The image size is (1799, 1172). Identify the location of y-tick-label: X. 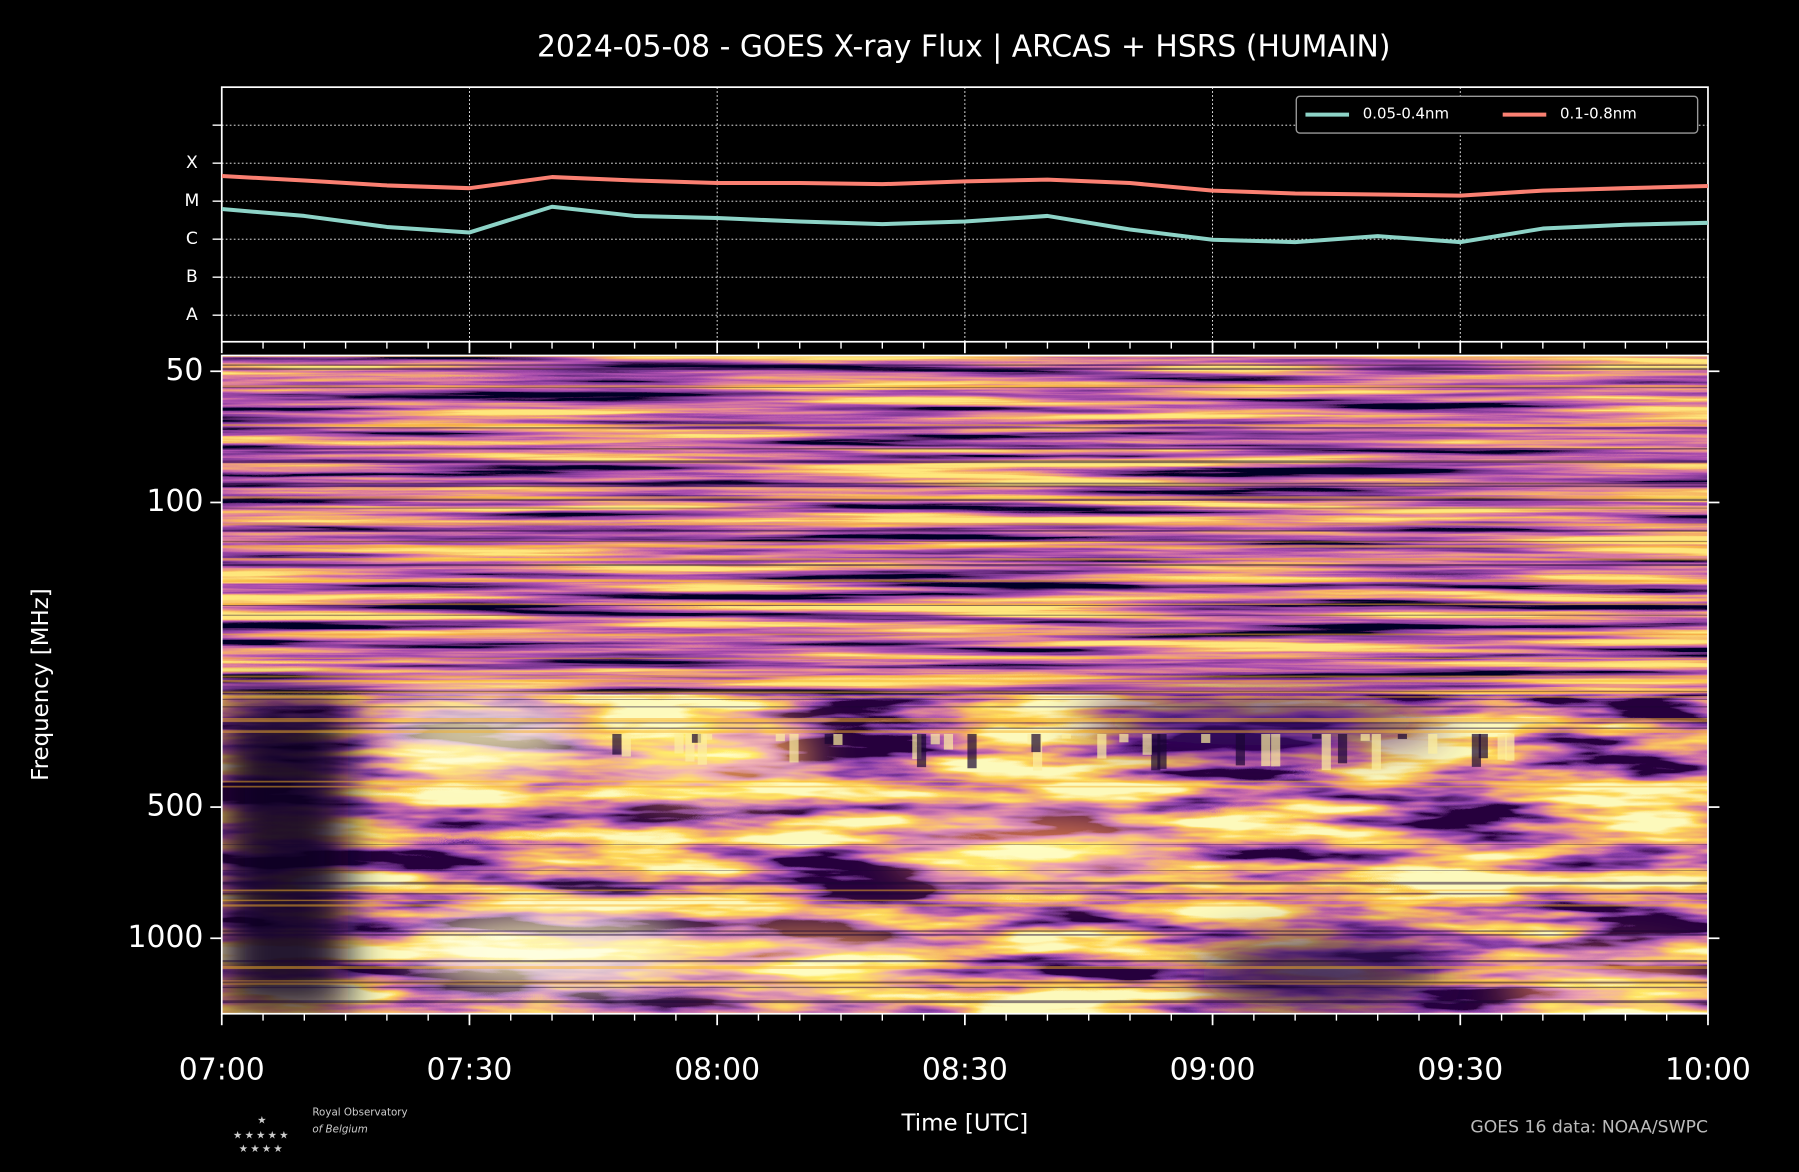
(192, 163).